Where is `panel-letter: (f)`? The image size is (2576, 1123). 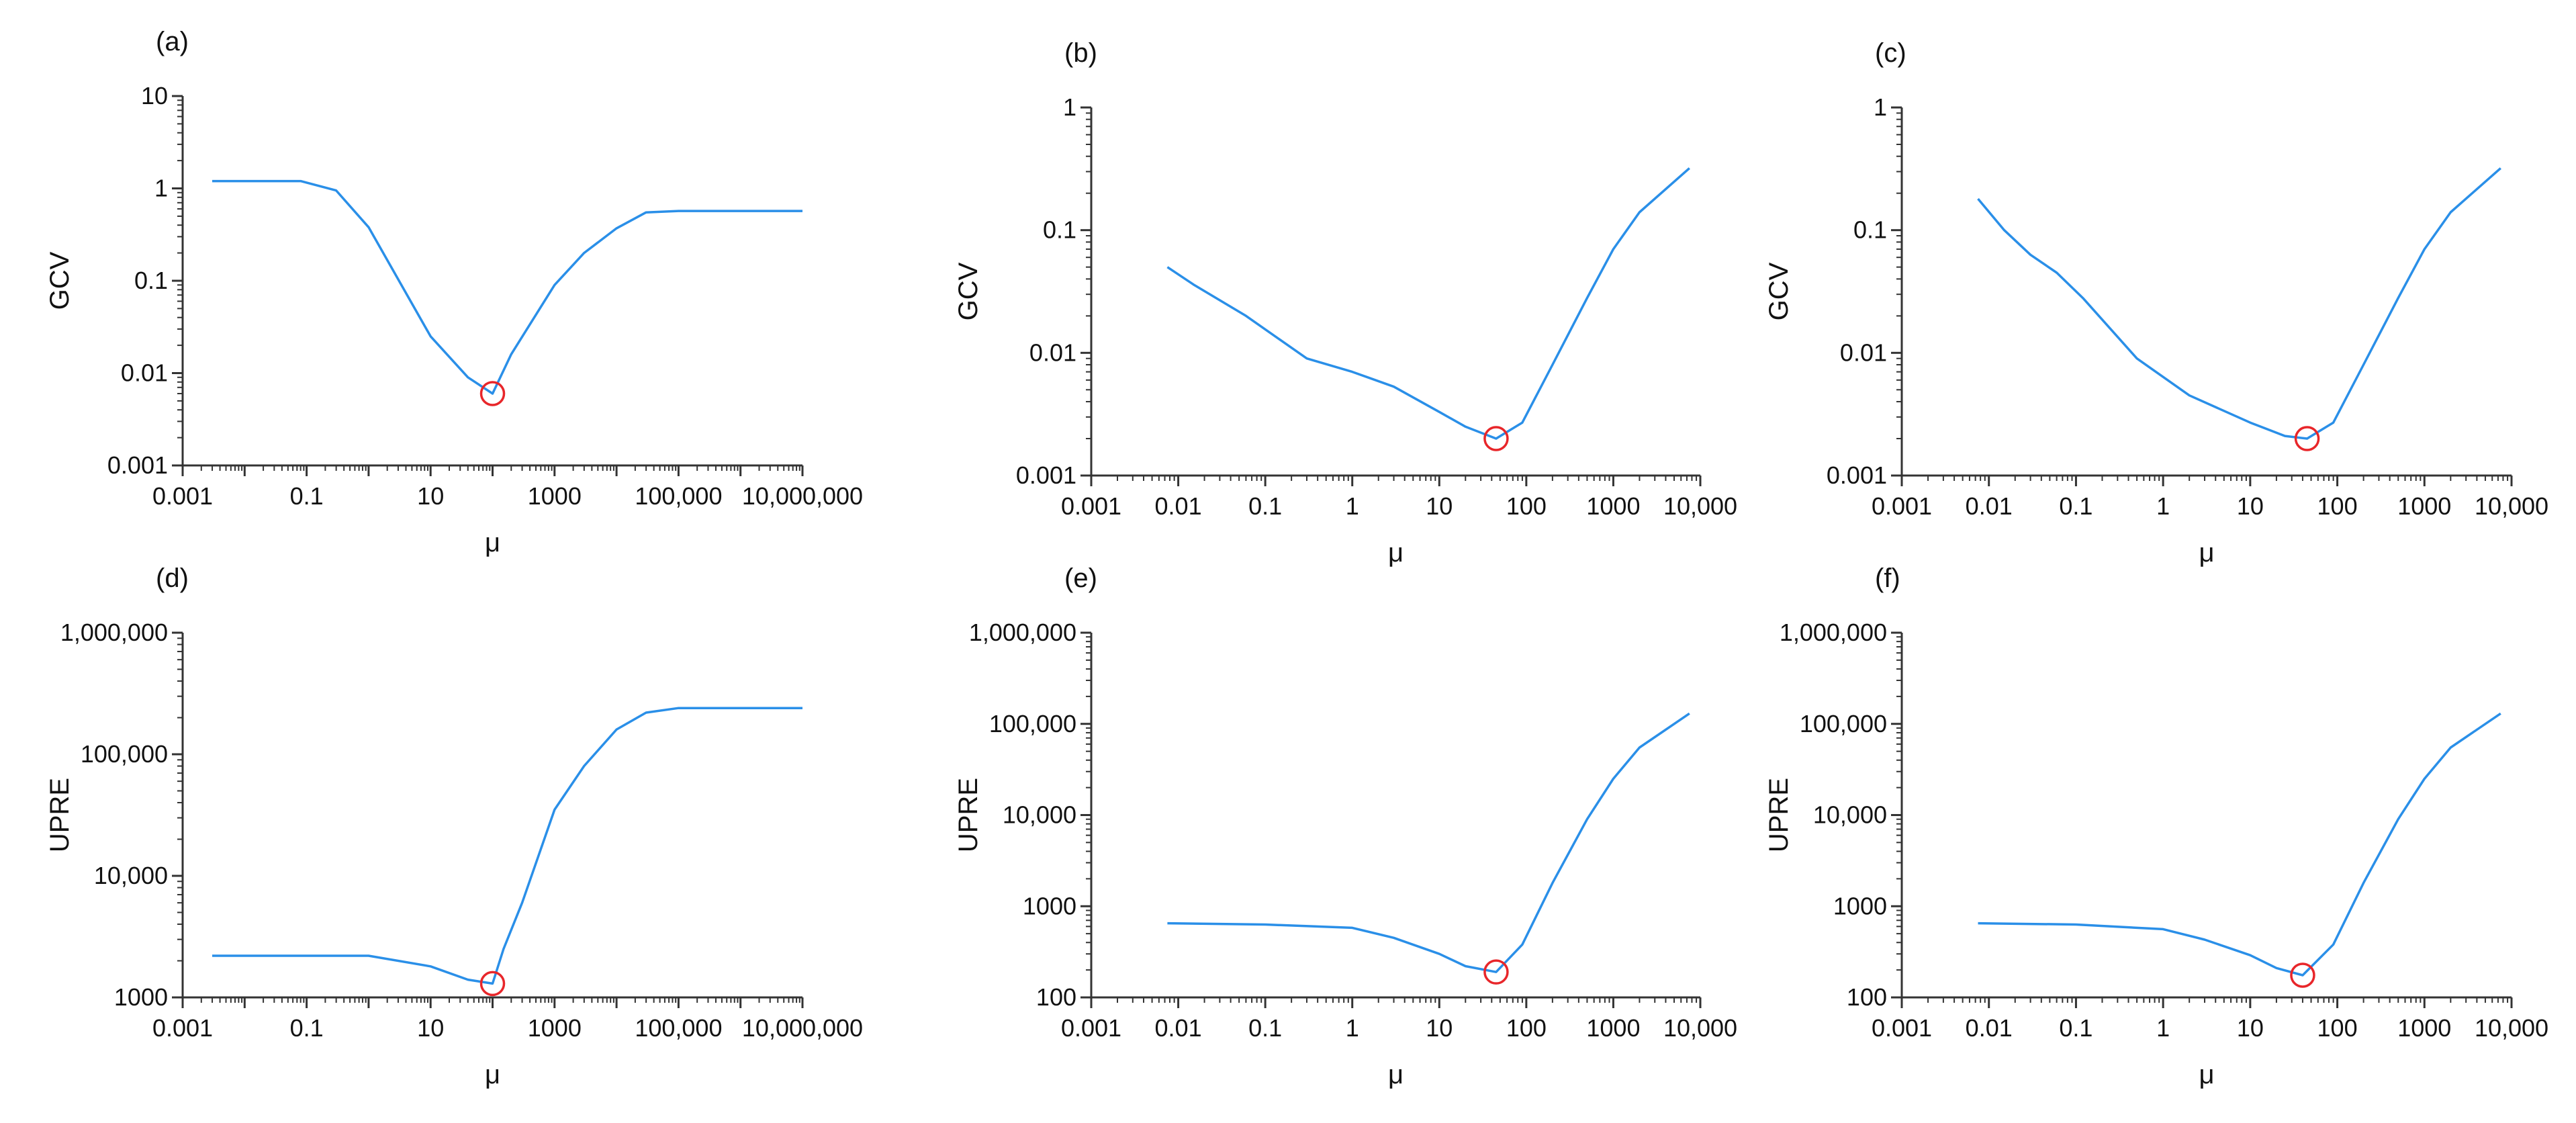 panel-letter: (f) is located at coordinates (1887, 578).